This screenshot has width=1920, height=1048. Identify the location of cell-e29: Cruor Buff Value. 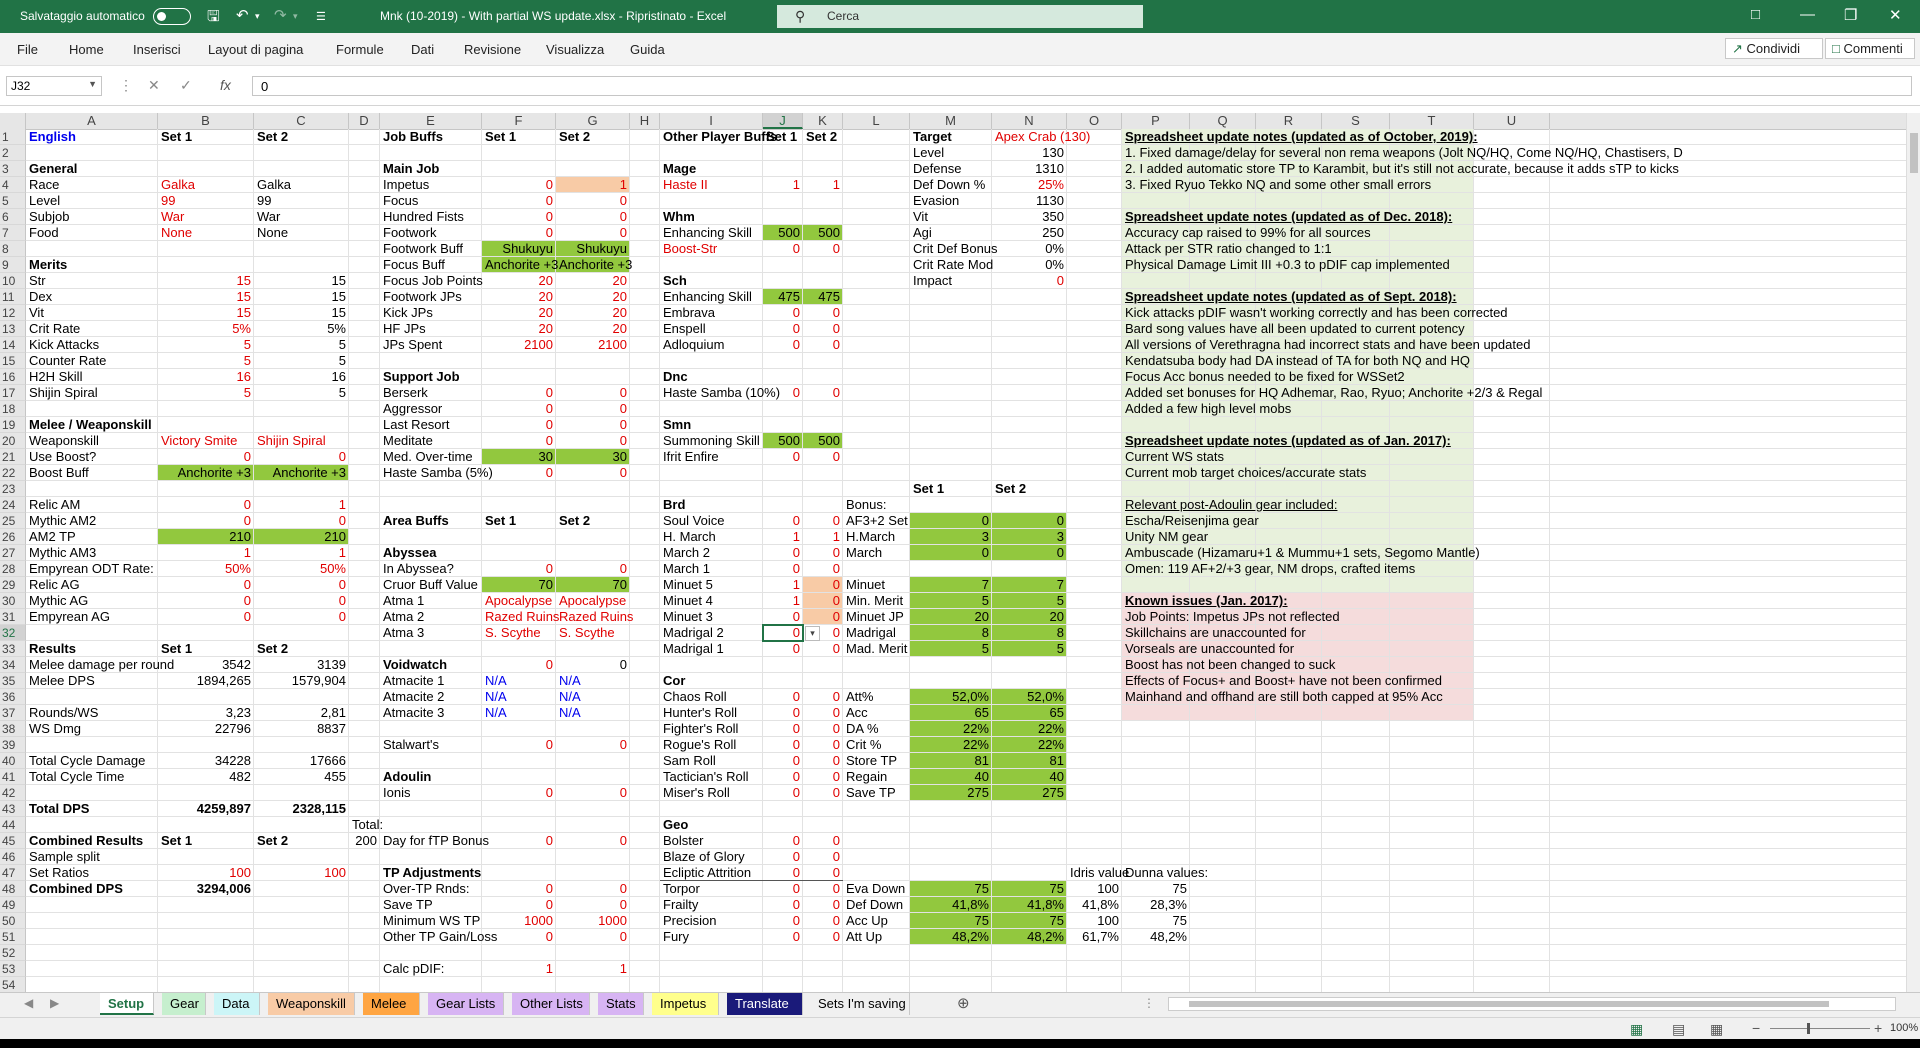
(430, 584).